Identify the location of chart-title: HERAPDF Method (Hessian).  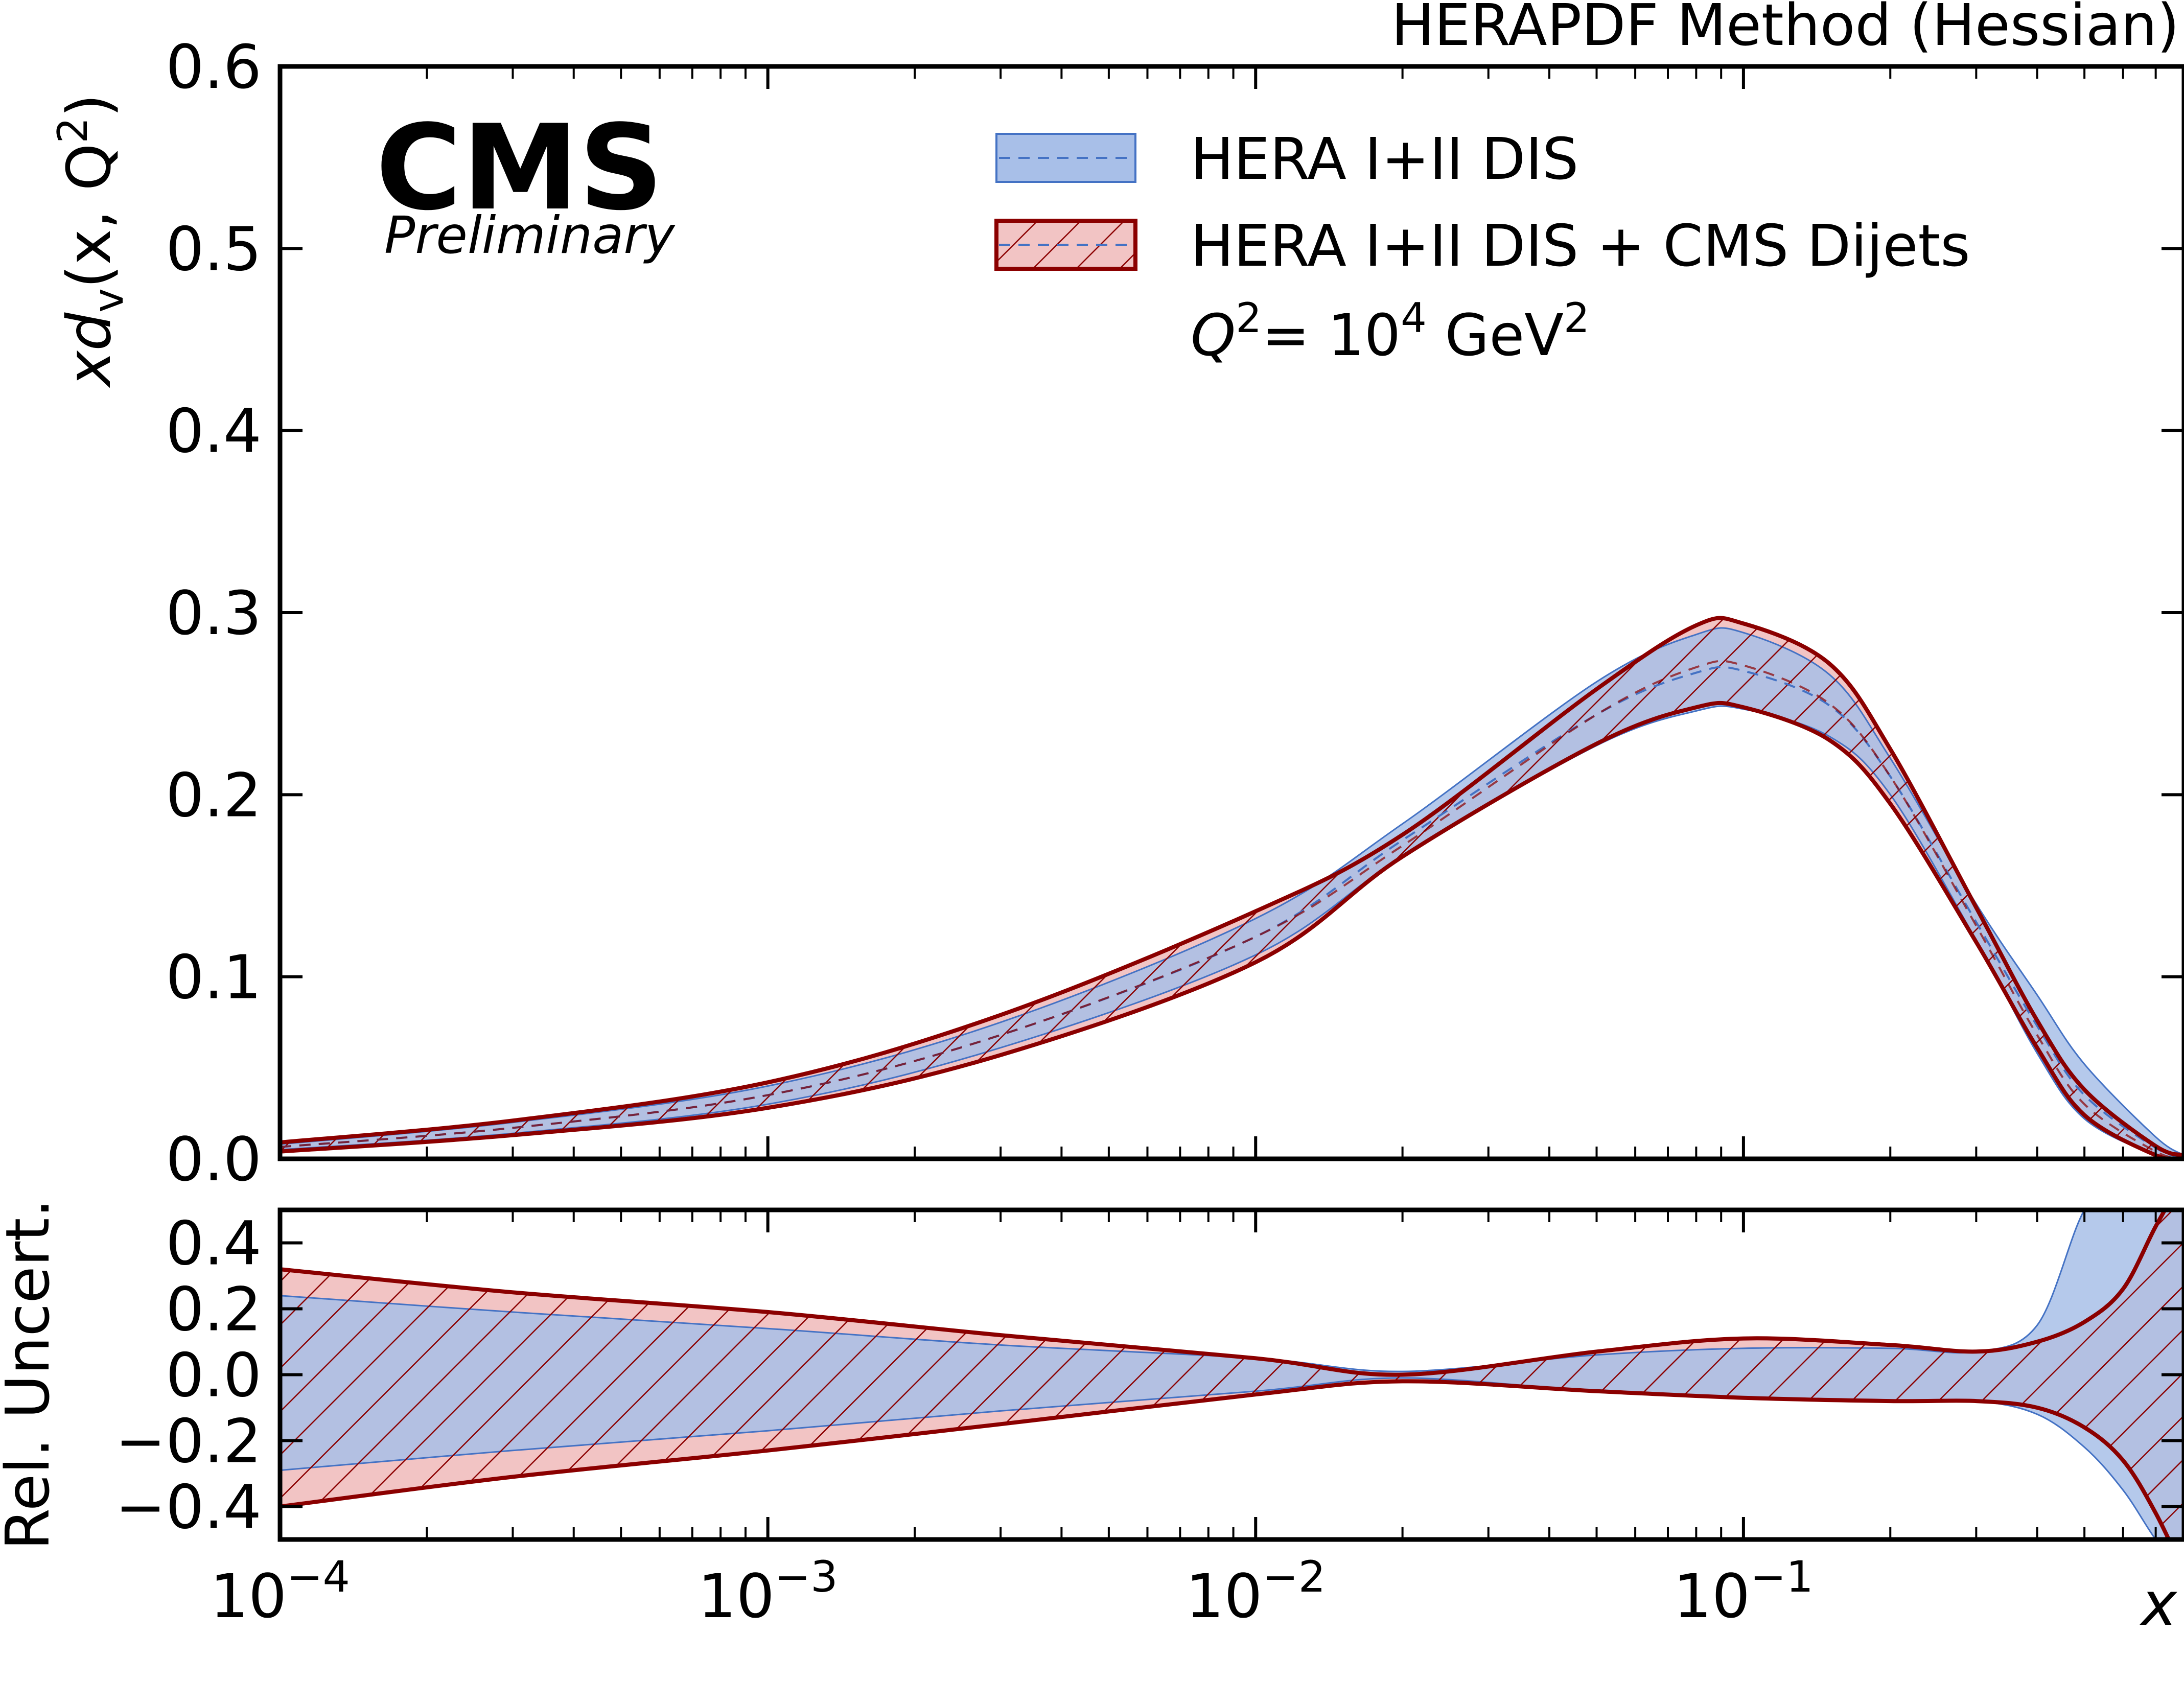
(1785, 29).